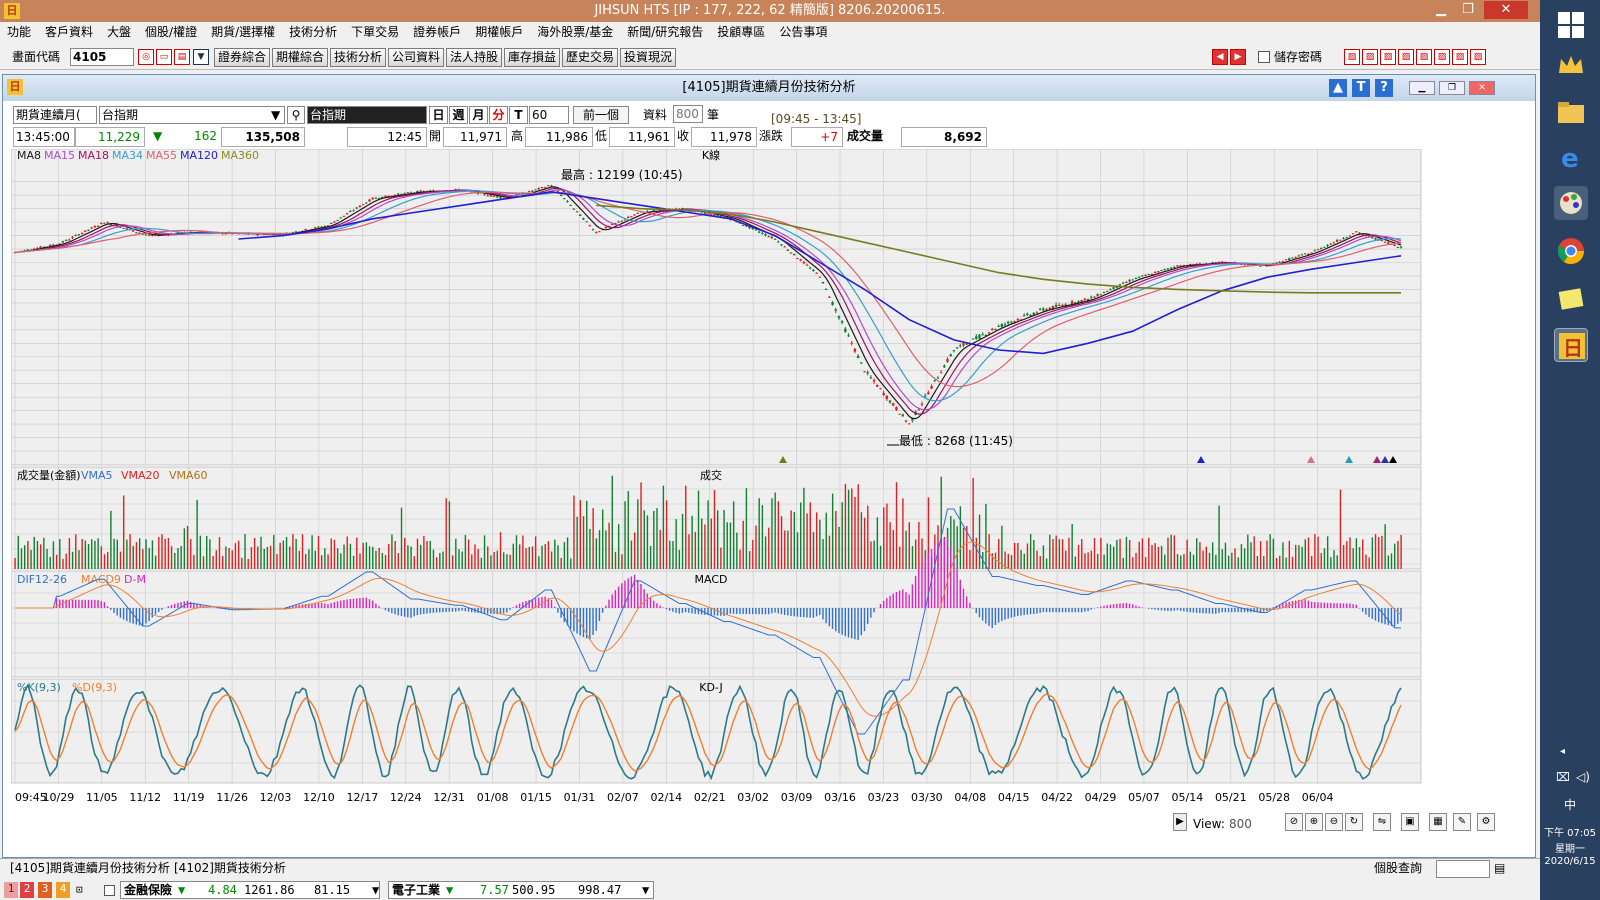 The width and height of the screenshot is (1600, 900). What do you see at coordinates (1410, 822) in the screenshot?
I see `view-tool-icon: ▣` at bounding box center [1410, 822].